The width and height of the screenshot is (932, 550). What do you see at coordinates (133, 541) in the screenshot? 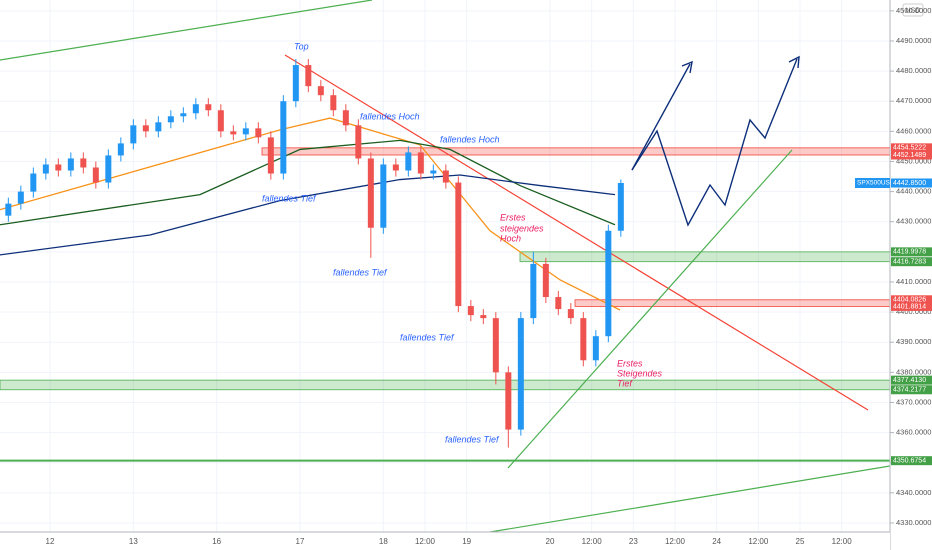
I see `x-tick-label: 13` at bounding box center [133, 541].